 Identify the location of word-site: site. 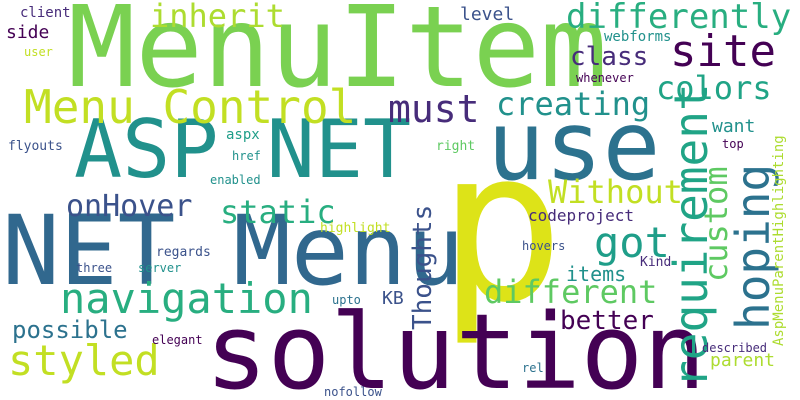
(723, 51).